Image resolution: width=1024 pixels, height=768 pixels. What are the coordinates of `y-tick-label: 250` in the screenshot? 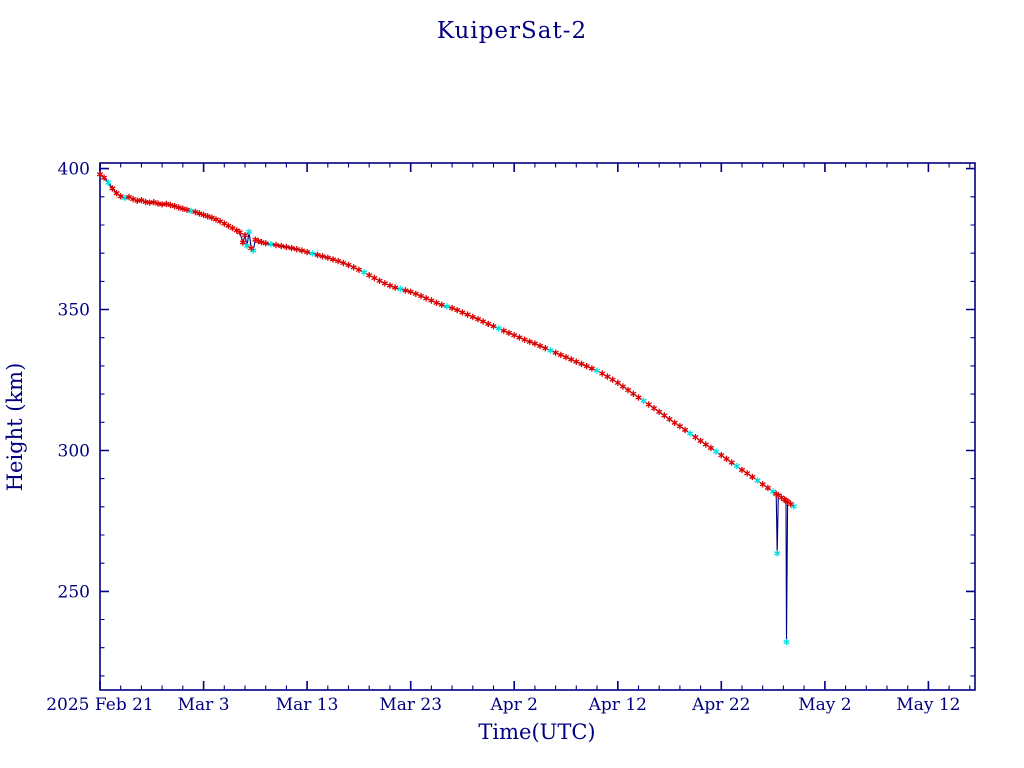 It's located at (74, 592).